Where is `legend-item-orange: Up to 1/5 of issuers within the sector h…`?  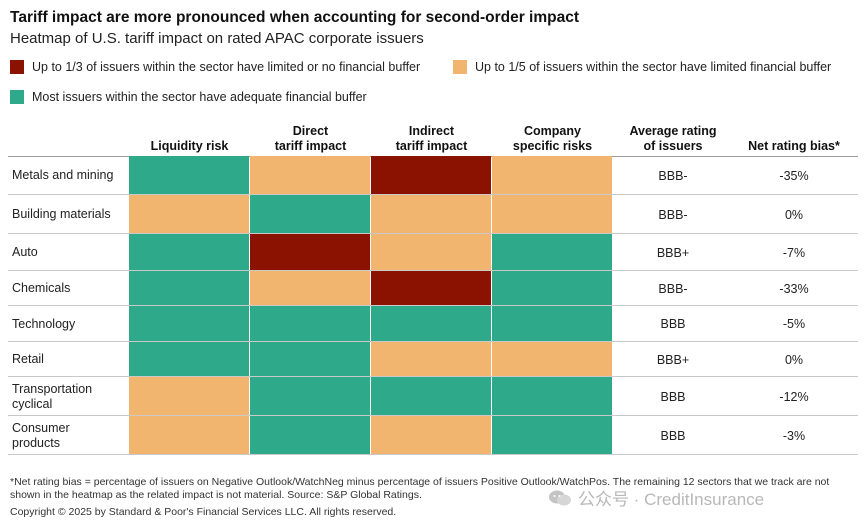
legend-item-orange: Up to 1/5 of issuers within the sector h… is located at coordinates (642, 67).